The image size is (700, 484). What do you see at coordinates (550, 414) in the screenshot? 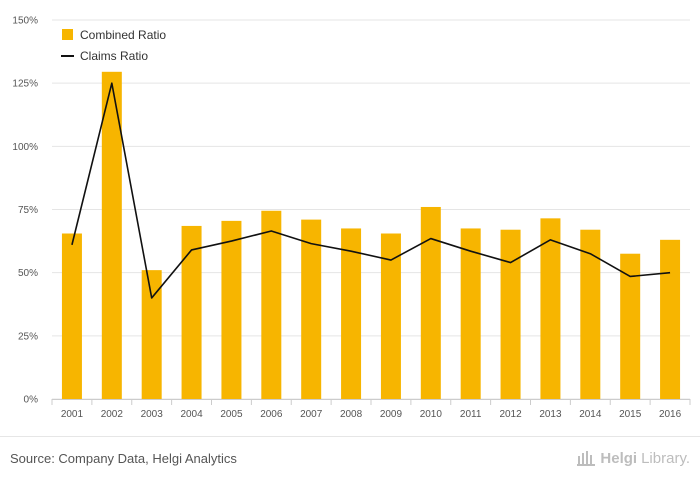
I see `x-tick-label: 2013` at bounding box center [550, 414].